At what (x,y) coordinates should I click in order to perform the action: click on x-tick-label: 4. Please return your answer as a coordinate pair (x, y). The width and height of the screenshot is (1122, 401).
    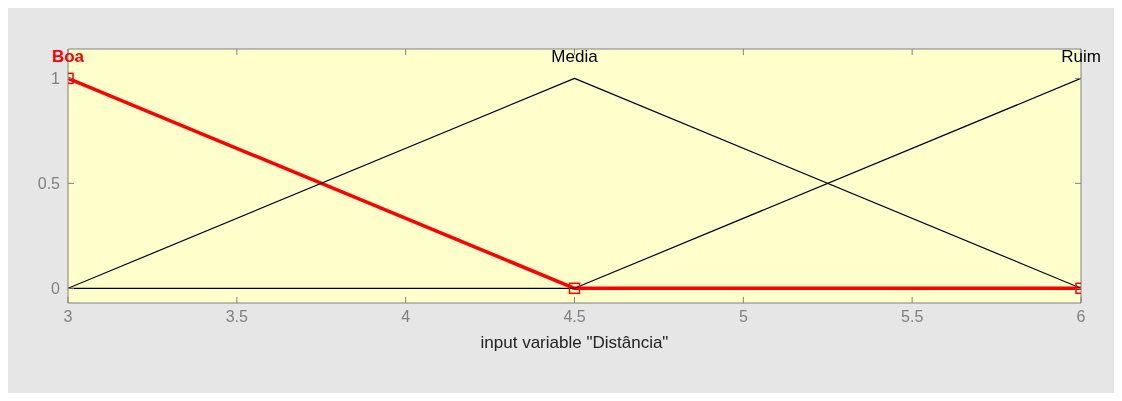
    Looking at the image, I should click on (406, 317).